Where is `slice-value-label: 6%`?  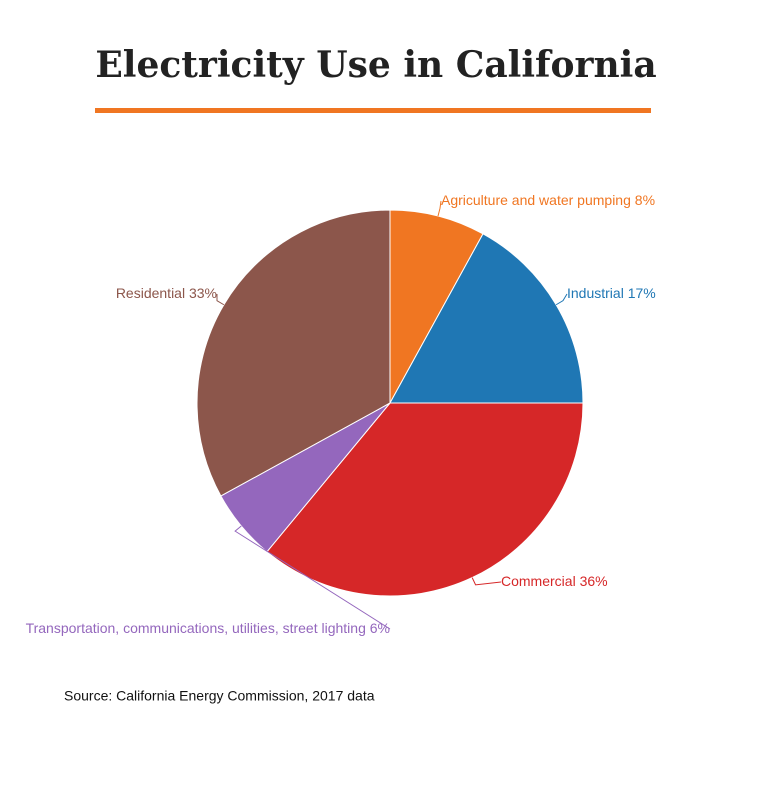 slice-value-label: 6% is located at coordinates (380, 628).